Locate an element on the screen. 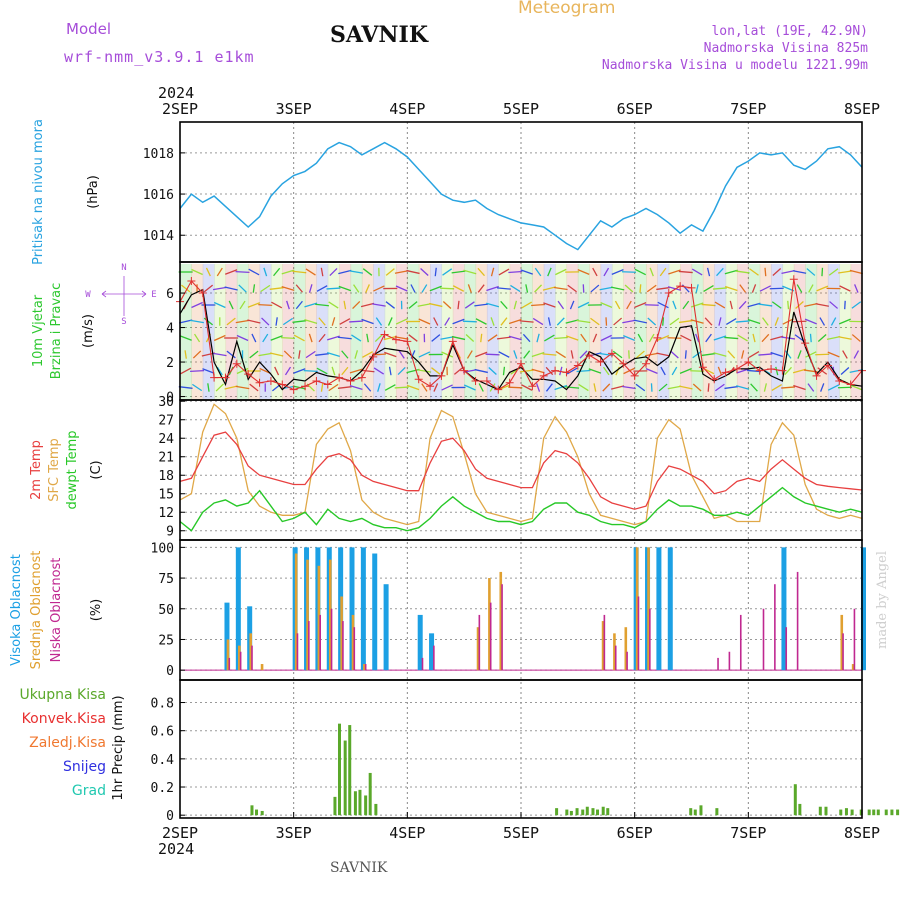 Image resolution: width=900 pixels, height=900 pixels. pressure-series-line is located at coordinates (521, 196).